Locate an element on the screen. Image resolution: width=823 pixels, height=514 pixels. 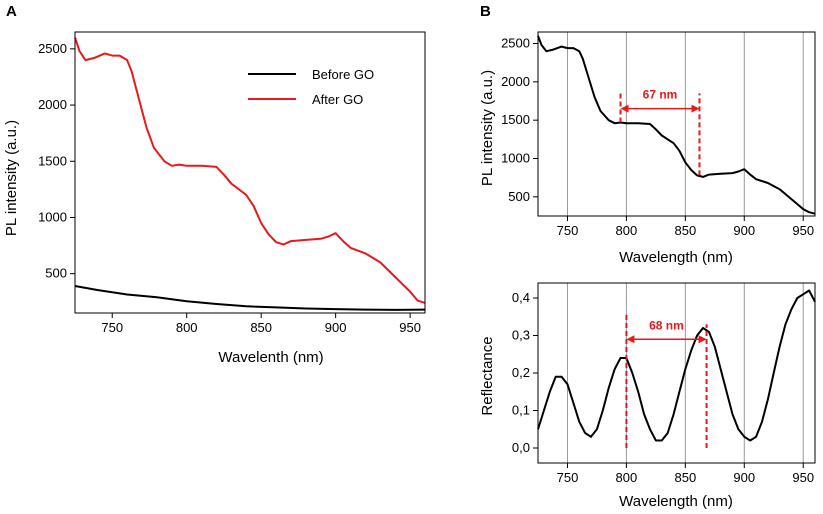
x-axis-label-b-top: Wavelength (nm) is located at coordinates (676, 257).